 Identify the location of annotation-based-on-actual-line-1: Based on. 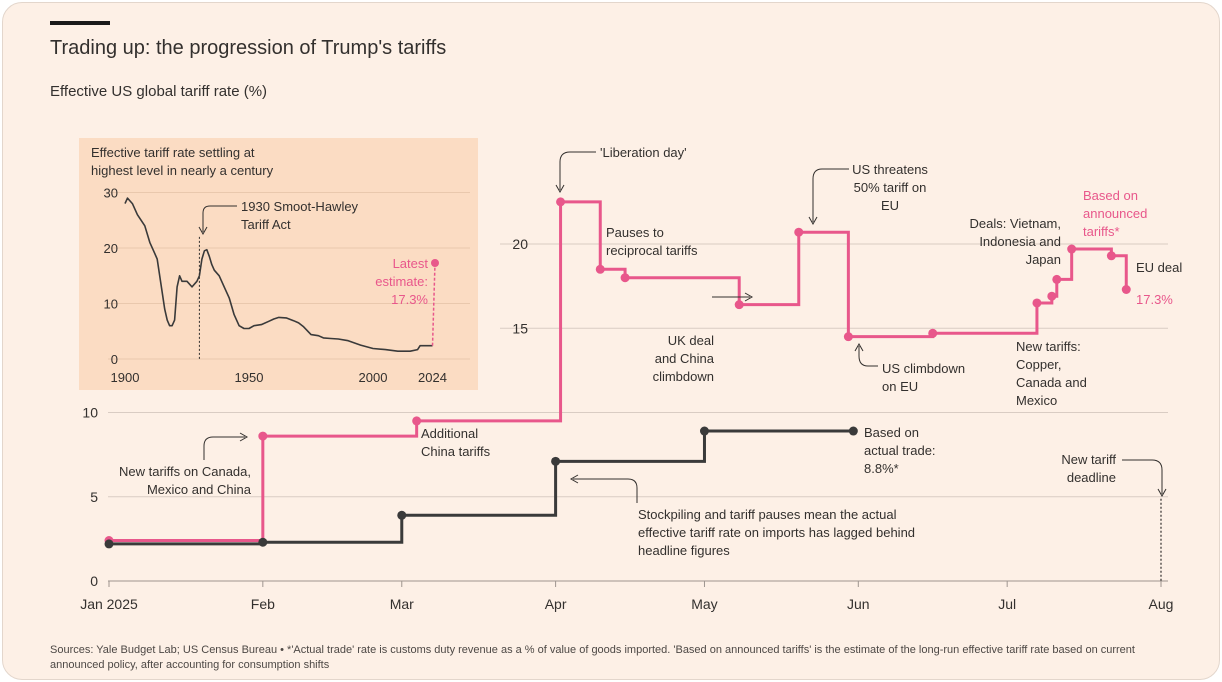
(891, 432).